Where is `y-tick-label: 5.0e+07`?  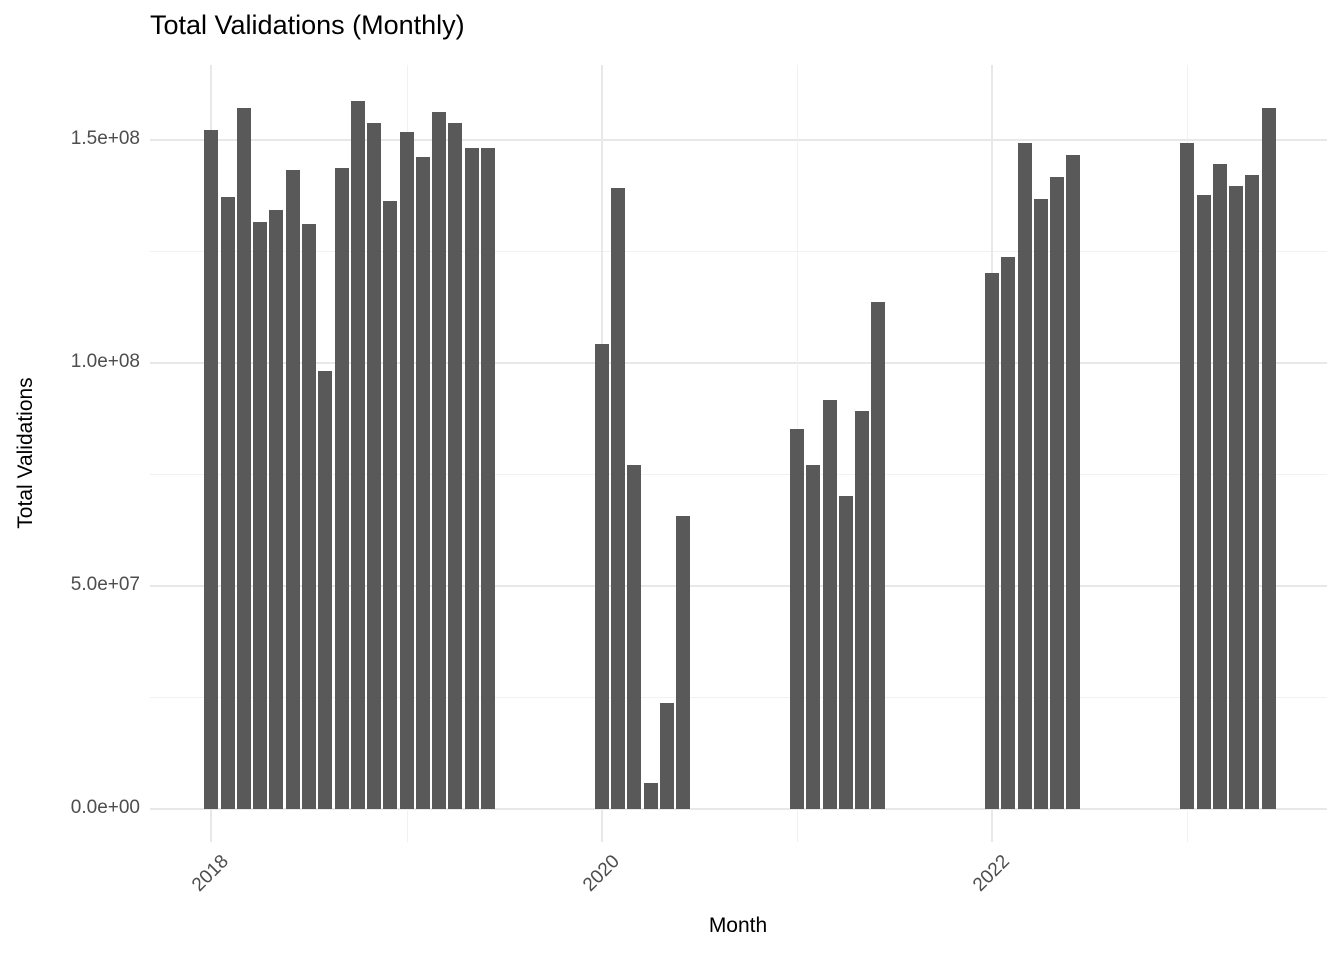
y-tick-label: 5.0e+07 is located at coordinates (105, 584).